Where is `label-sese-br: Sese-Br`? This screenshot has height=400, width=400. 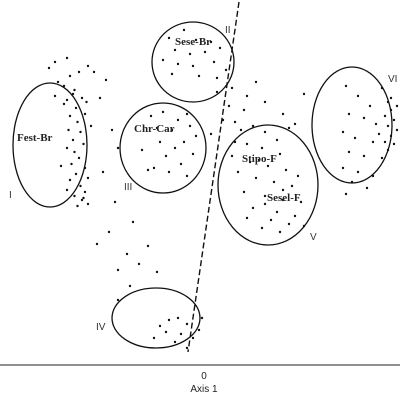
label-sese-br: Sese-Br is located at coordinates (193, 42).